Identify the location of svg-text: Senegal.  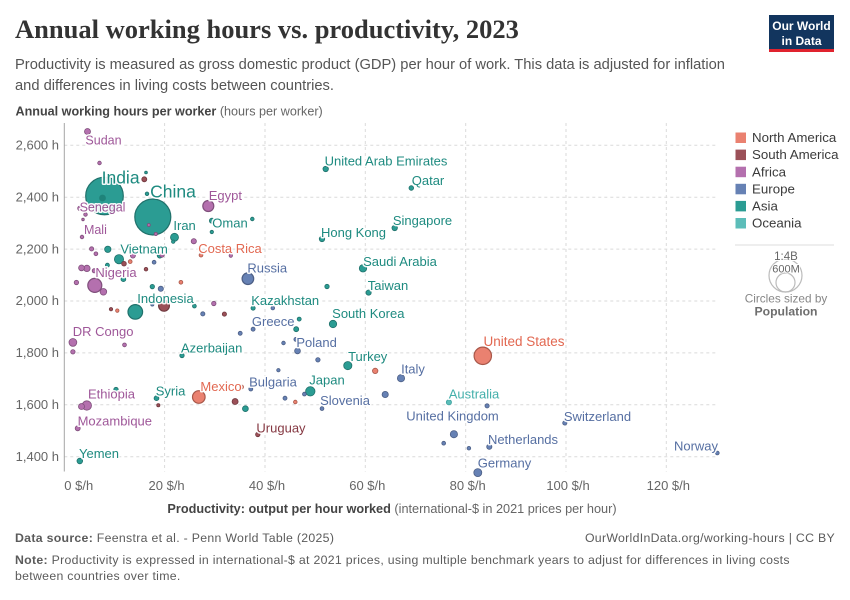
(103, 207).